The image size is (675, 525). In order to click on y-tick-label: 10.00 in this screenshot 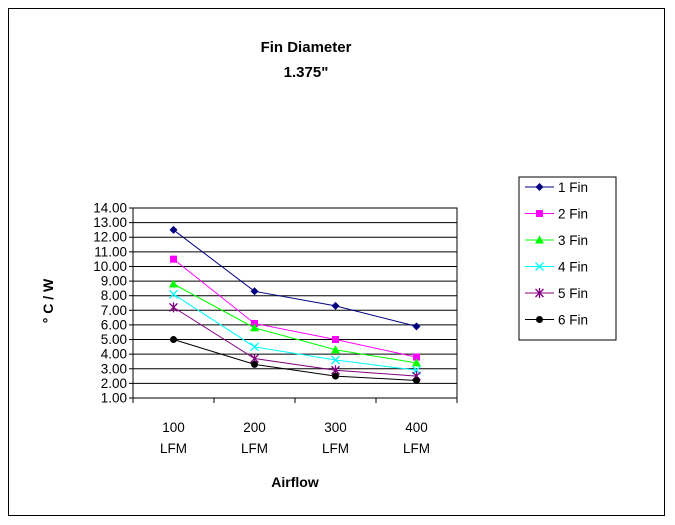, I will do `click(110, 266)`.